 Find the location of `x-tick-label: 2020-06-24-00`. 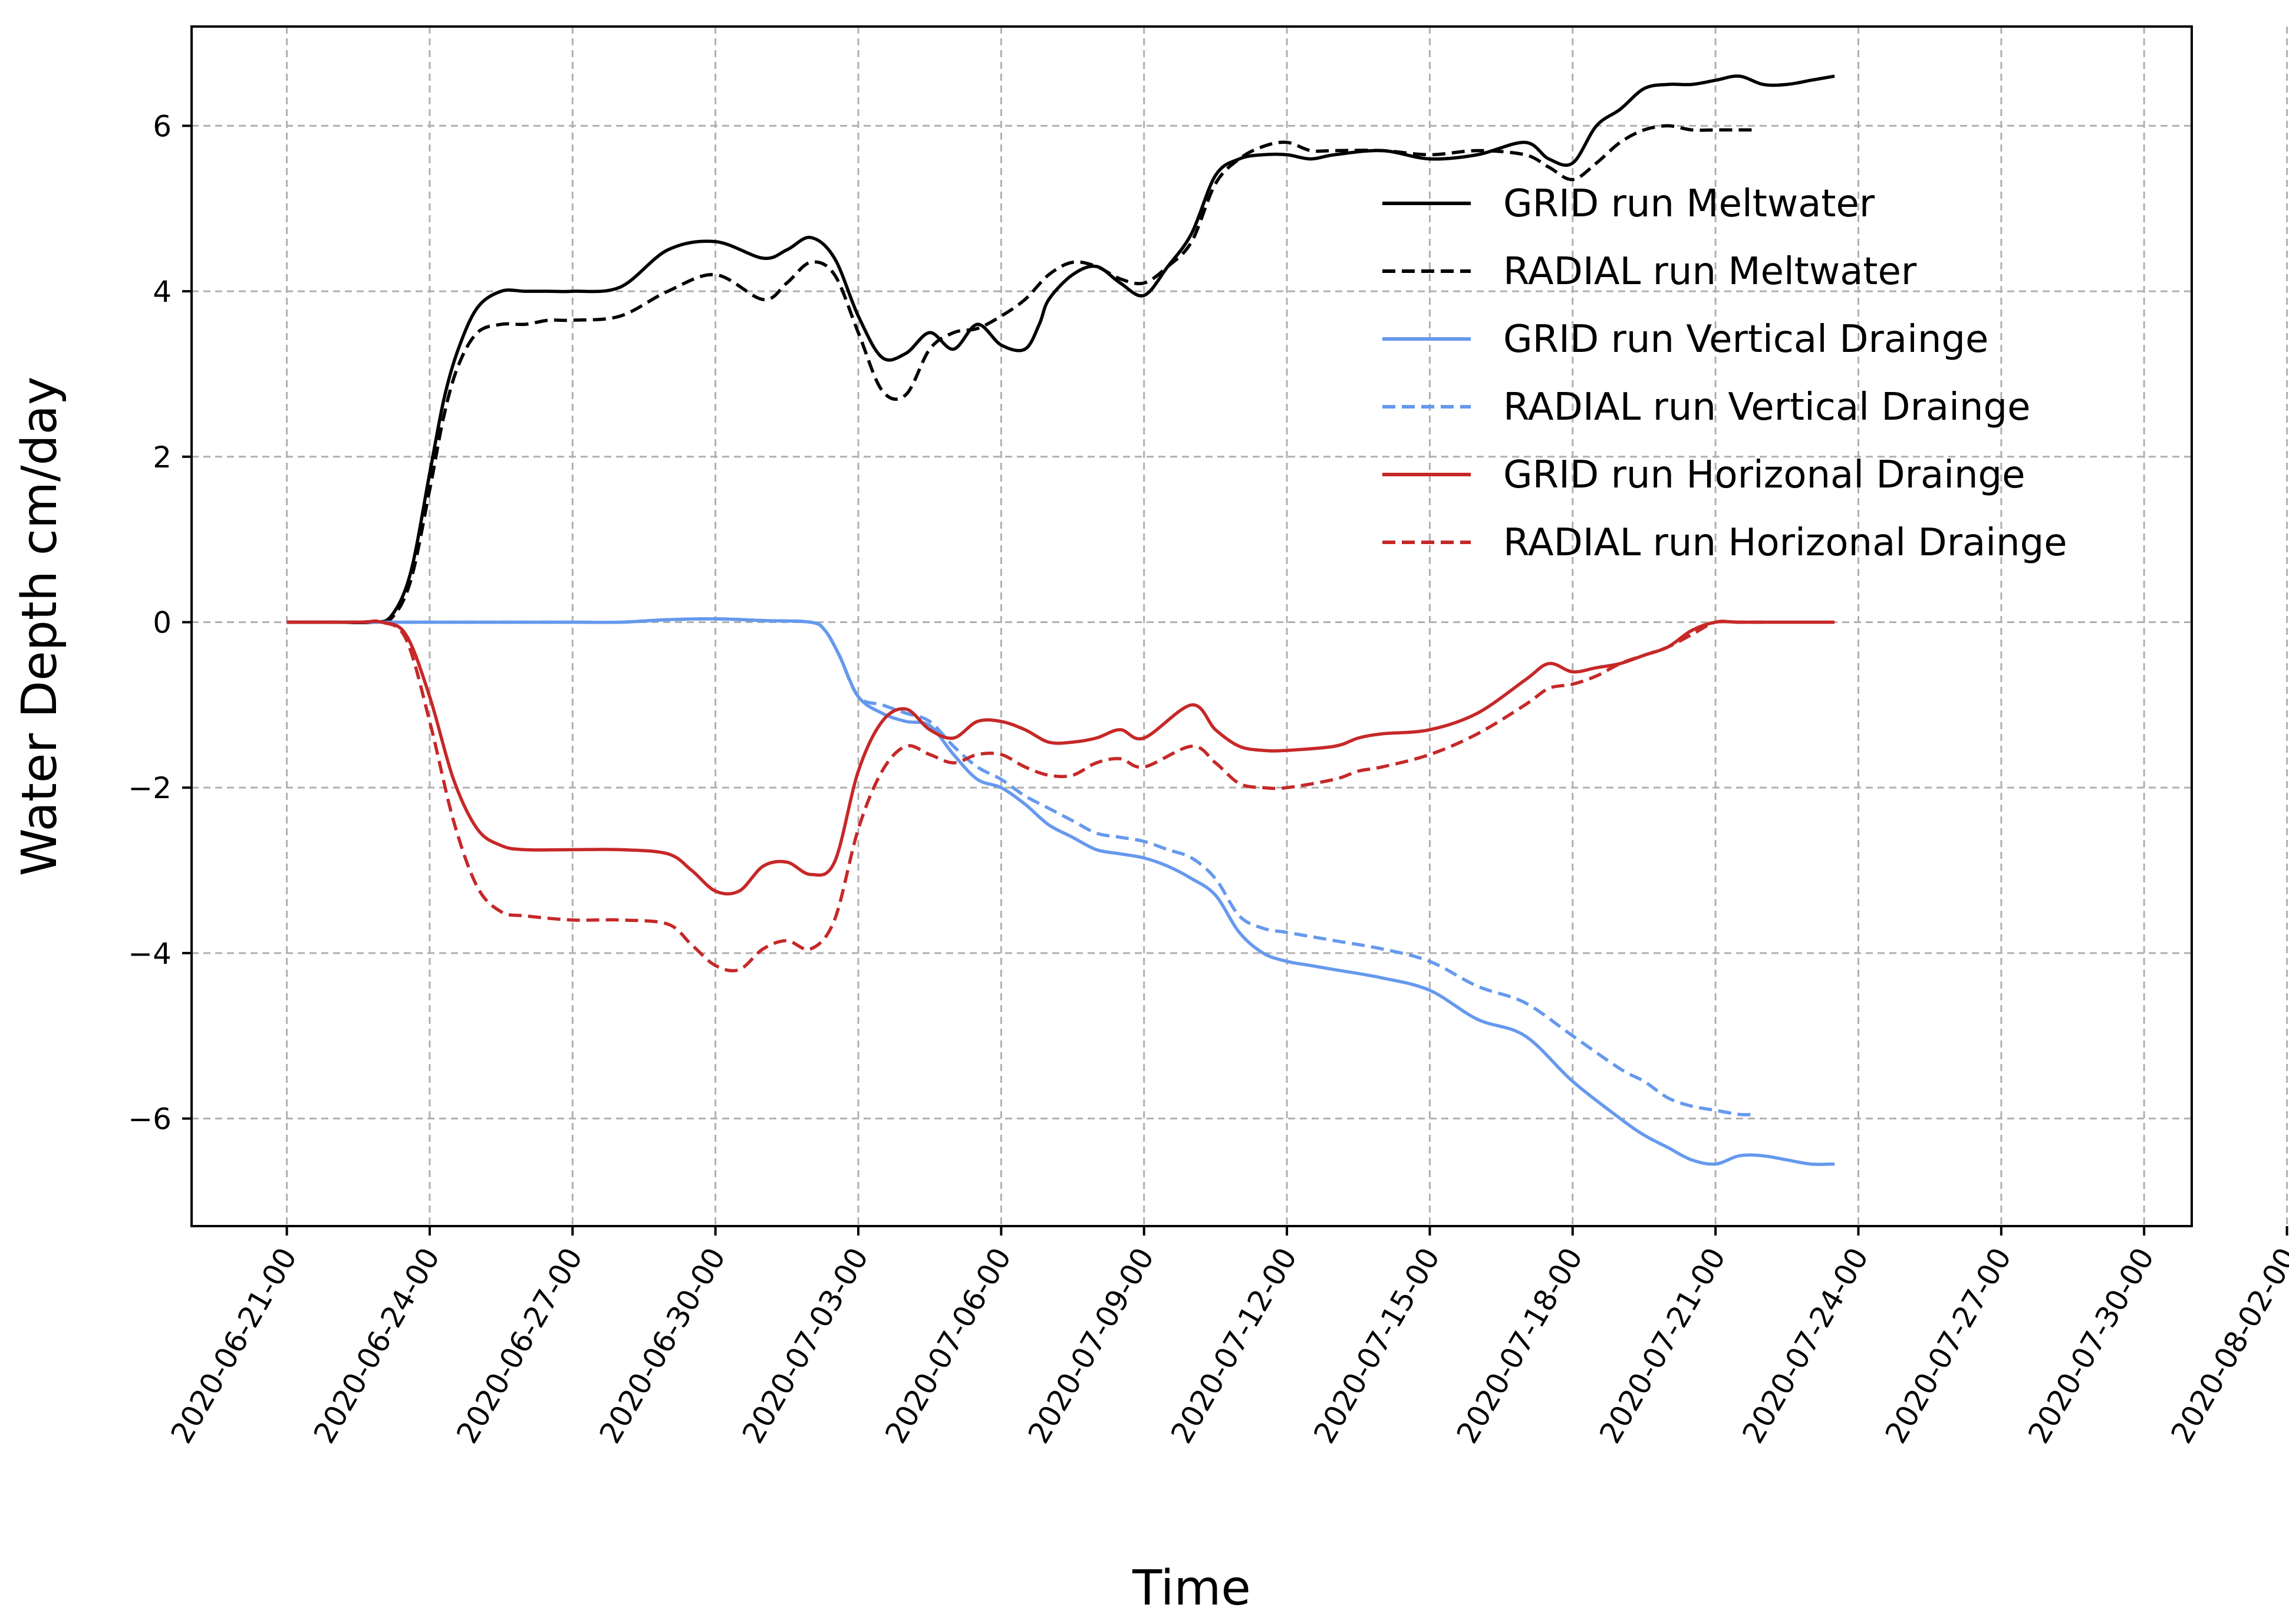

x-tick-label: 2020-06-24-00 is located at coordinates (376, 1345).